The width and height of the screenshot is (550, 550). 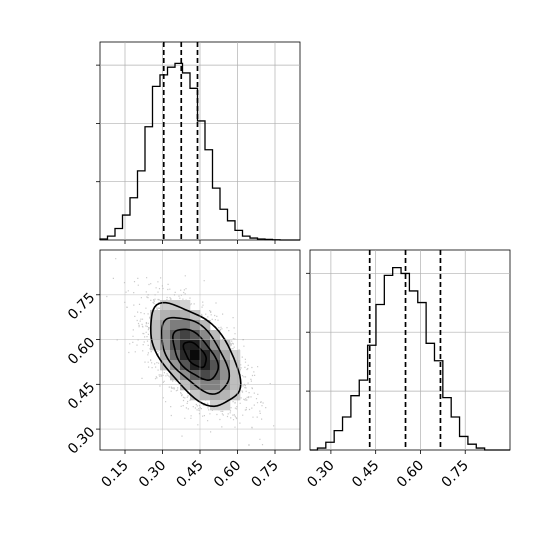 I want to click on x-marginal-quantiles, so click(x=180, y=141).